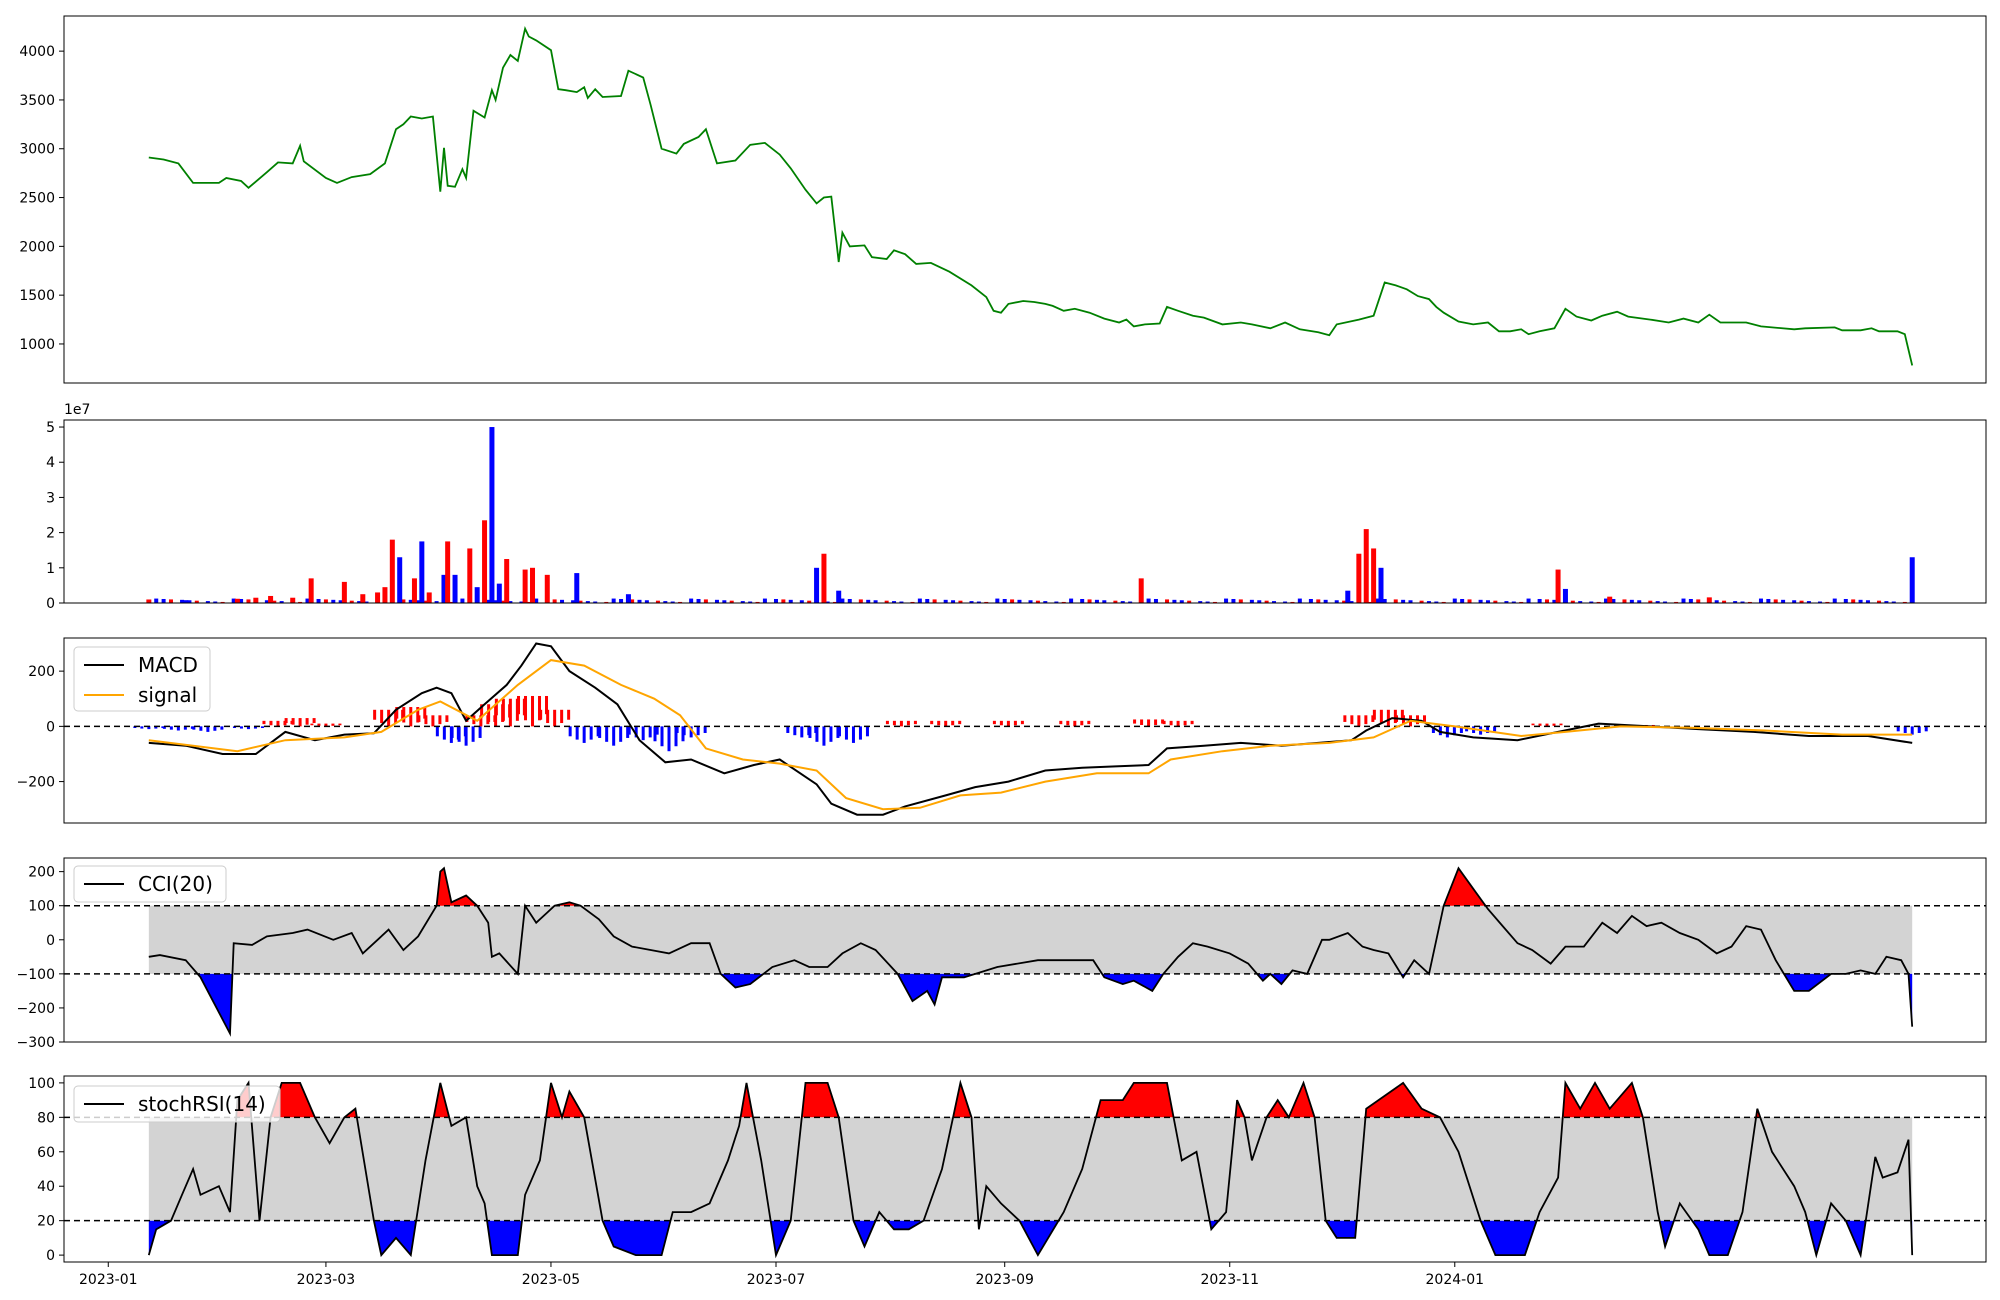  Describe the element at coordinates (167, 695) in the screenshot. I see `signal-legend-label: signal` at that location.